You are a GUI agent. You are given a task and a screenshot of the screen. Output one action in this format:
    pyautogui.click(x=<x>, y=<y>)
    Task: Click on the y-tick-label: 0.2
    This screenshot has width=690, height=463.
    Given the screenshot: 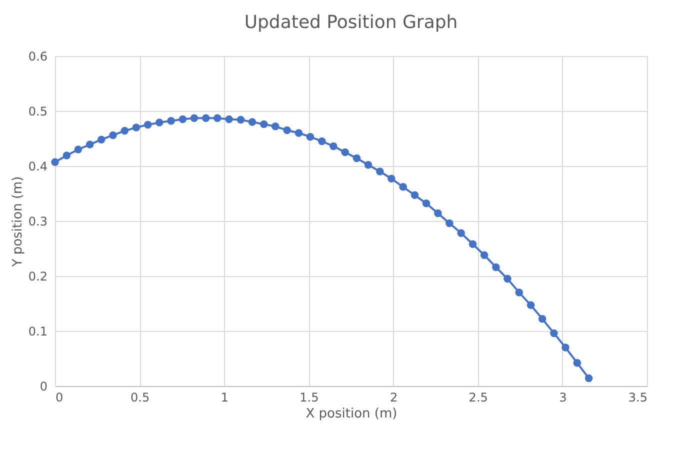 What is the action you would take?
    pyautogui.click(x=38, y=277)
    